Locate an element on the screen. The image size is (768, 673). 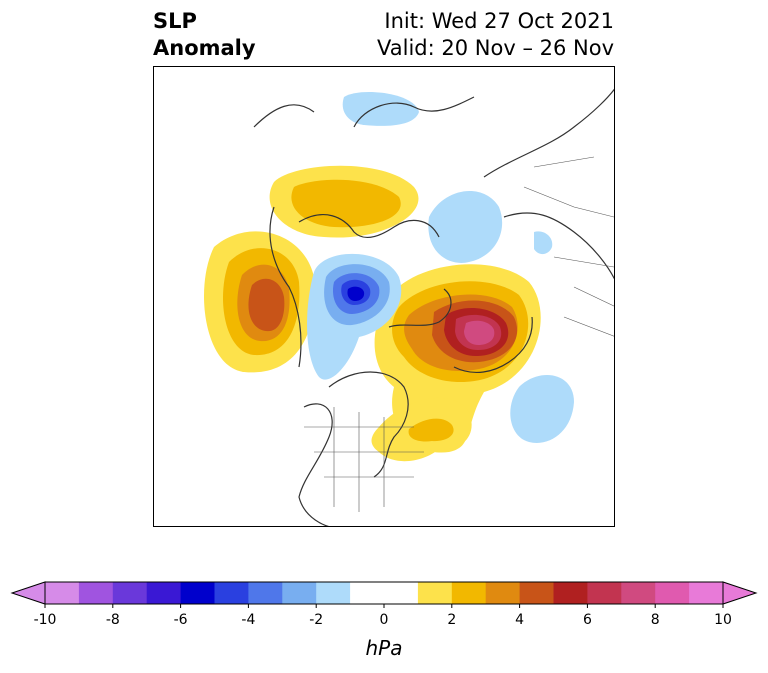
anomaly-high-arctic-canada is located at coordinates (344, 201).